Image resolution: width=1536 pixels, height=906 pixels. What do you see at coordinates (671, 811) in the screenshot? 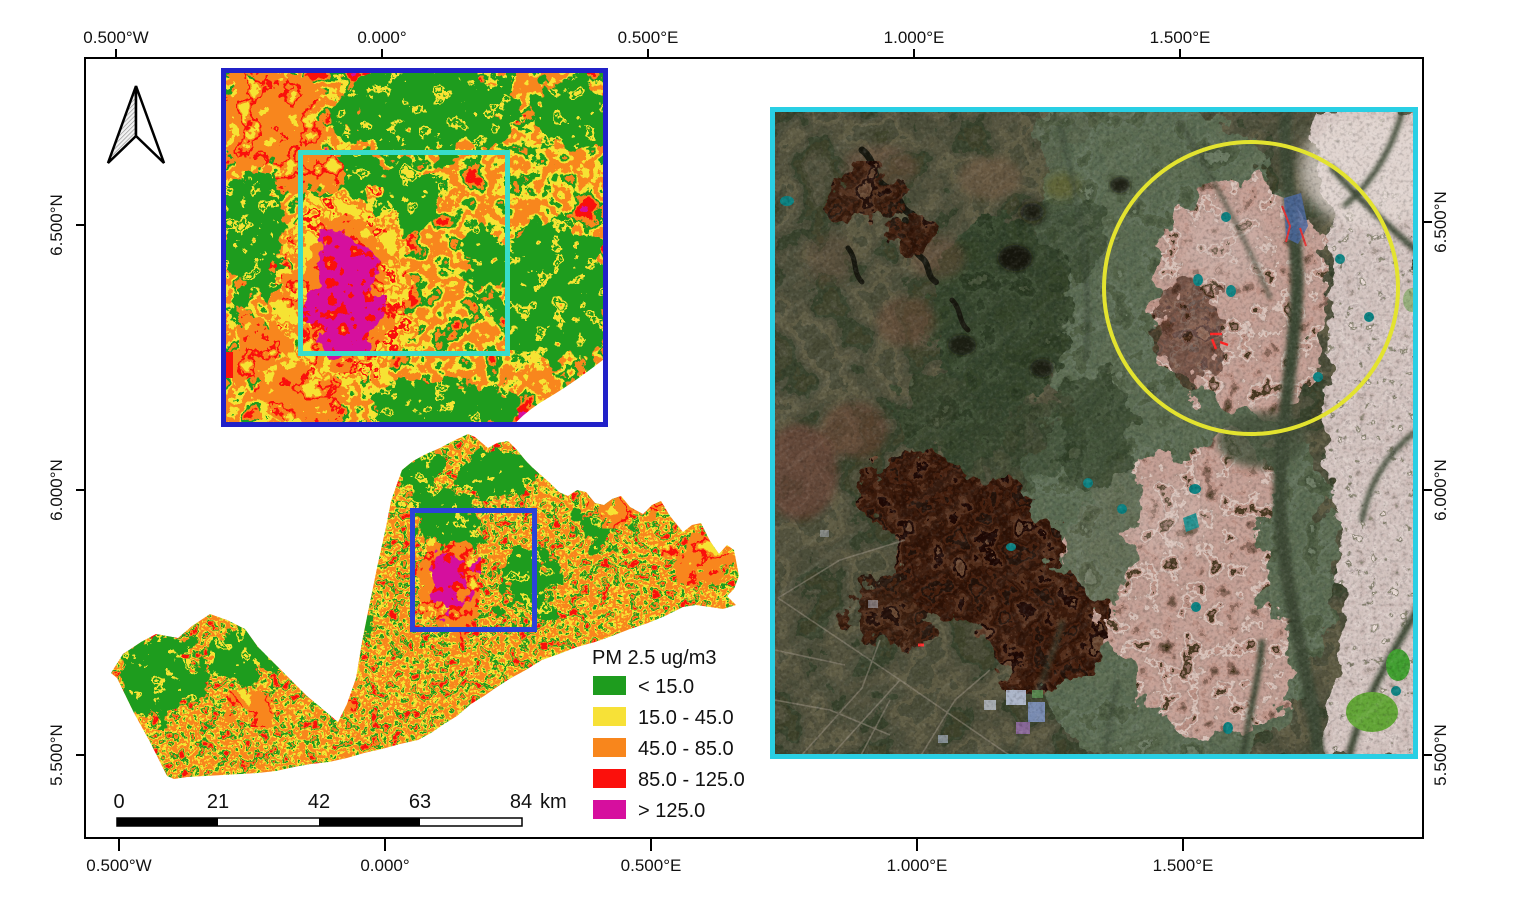
I see `svg-text: > 125.0` at bounding box center [671, 811].